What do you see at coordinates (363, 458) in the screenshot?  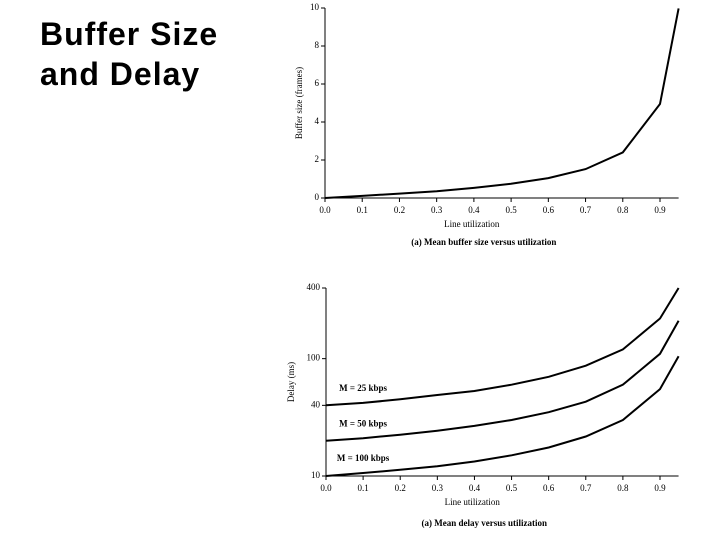 I see `series-label: M = 100 kbps` at bounding box center [363, 458].